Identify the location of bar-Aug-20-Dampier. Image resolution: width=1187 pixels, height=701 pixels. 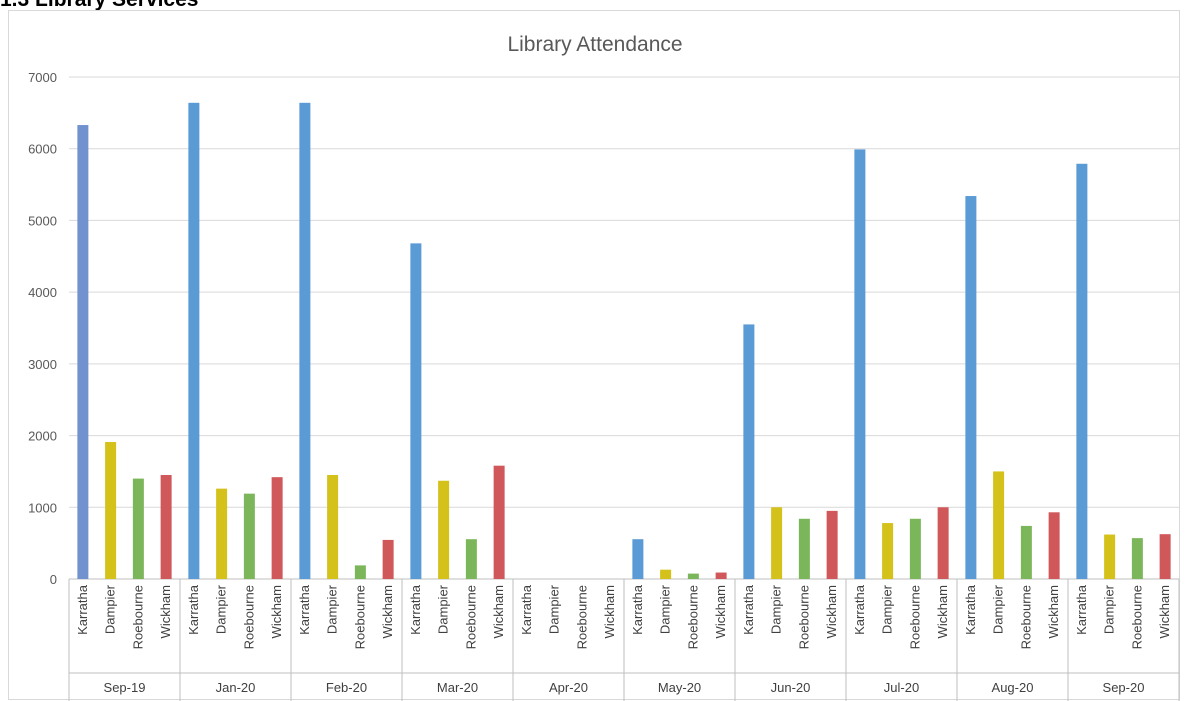
(999, 525).